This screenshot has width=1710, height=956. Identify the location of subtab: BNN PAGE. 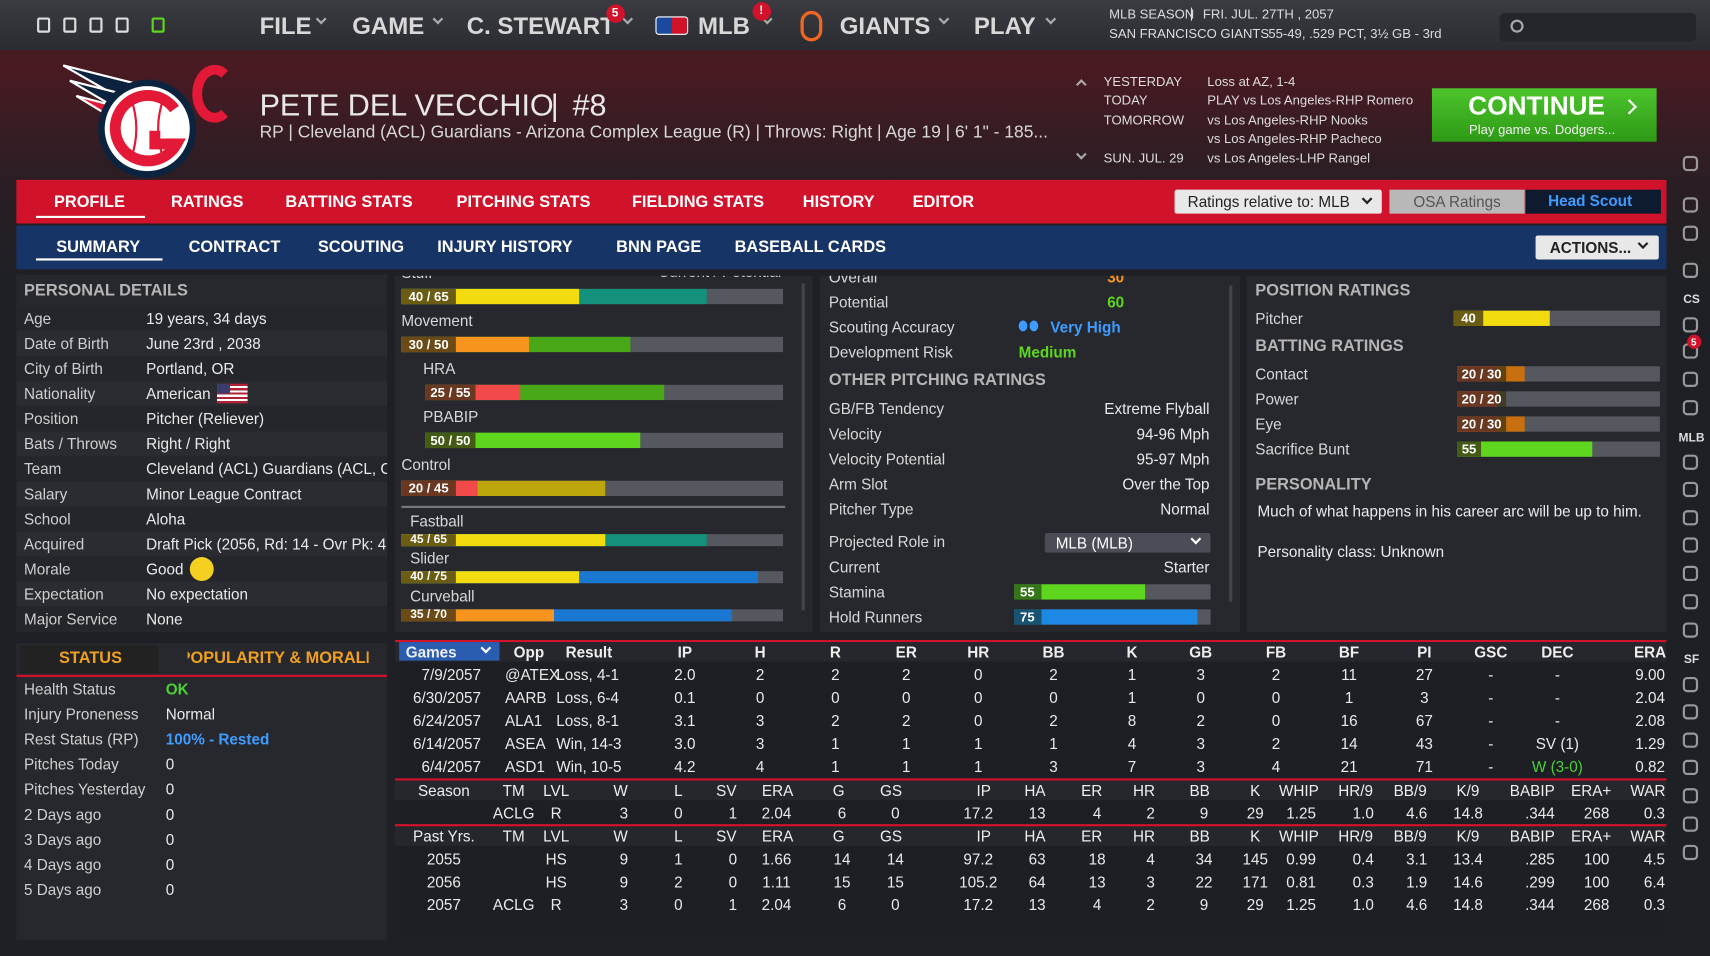
(659, 247).